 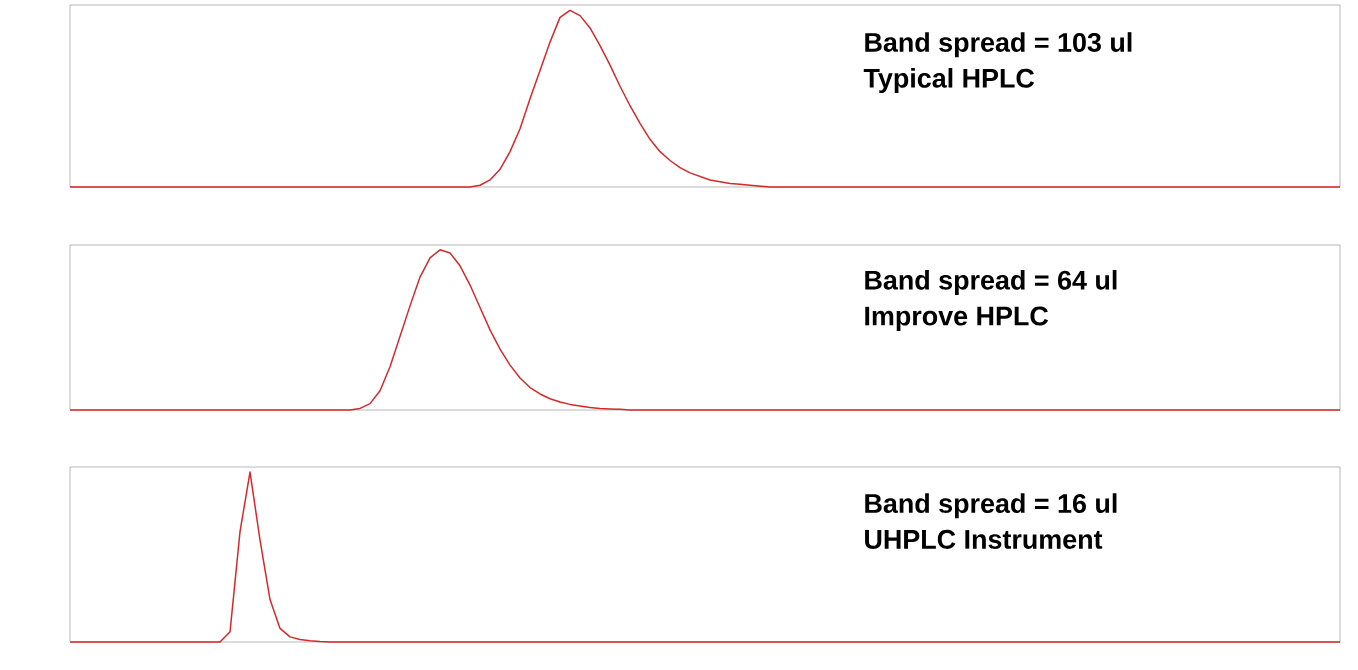 What do you see at coordinates (991, 506) in the screenshot?
I see `annotation: Band spread = 16 ul` at bounding box center [991, 506].